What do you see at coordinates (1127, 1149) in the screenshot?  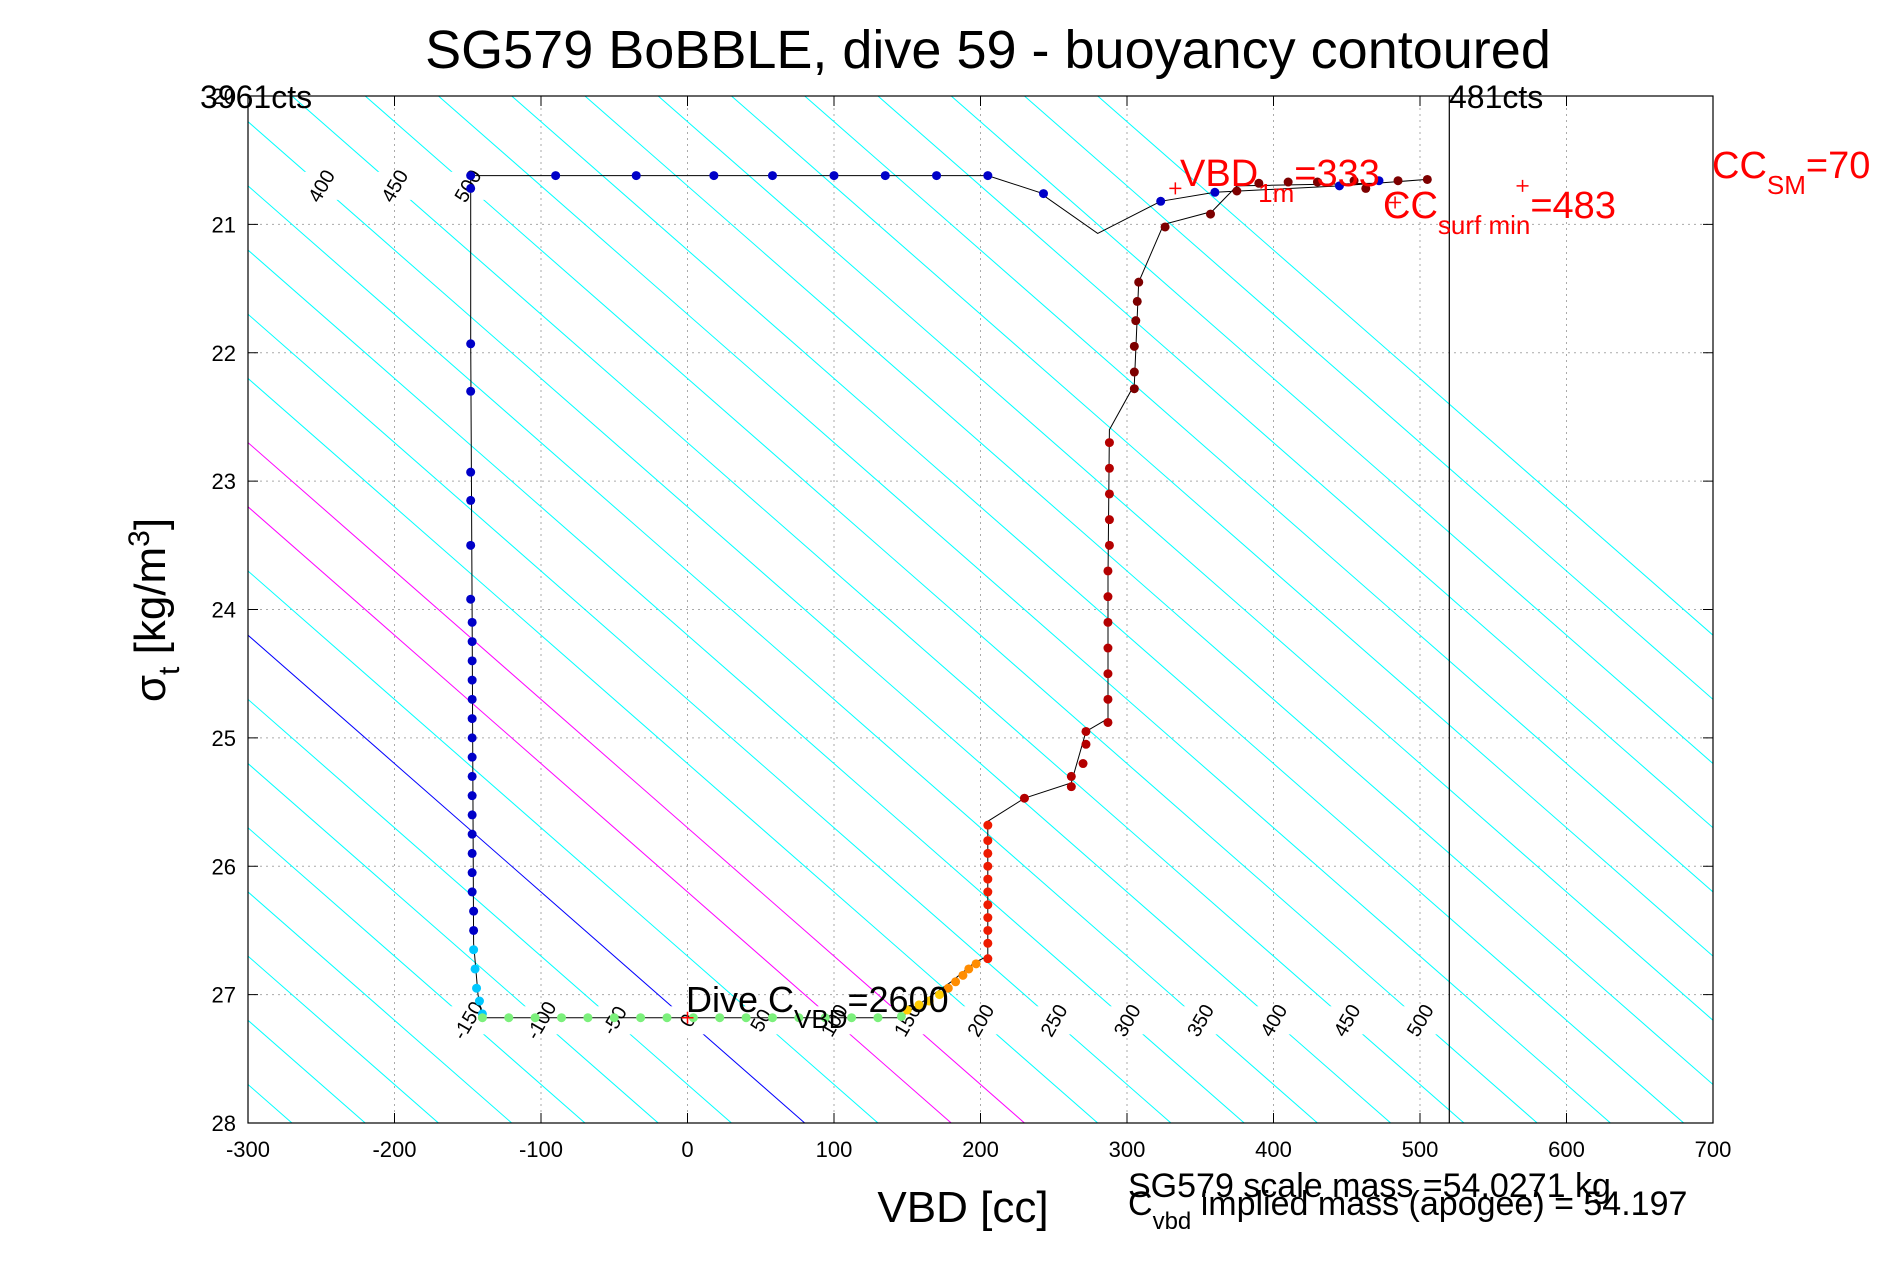 I see `x-tick-label: 300` at bounding box center [1127, 1149].